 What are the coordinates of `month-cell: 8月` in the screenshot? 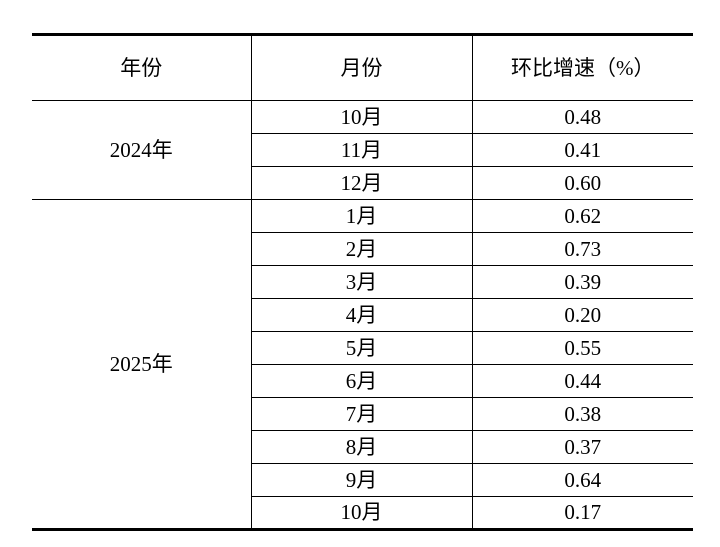 It's located at (362, 447).